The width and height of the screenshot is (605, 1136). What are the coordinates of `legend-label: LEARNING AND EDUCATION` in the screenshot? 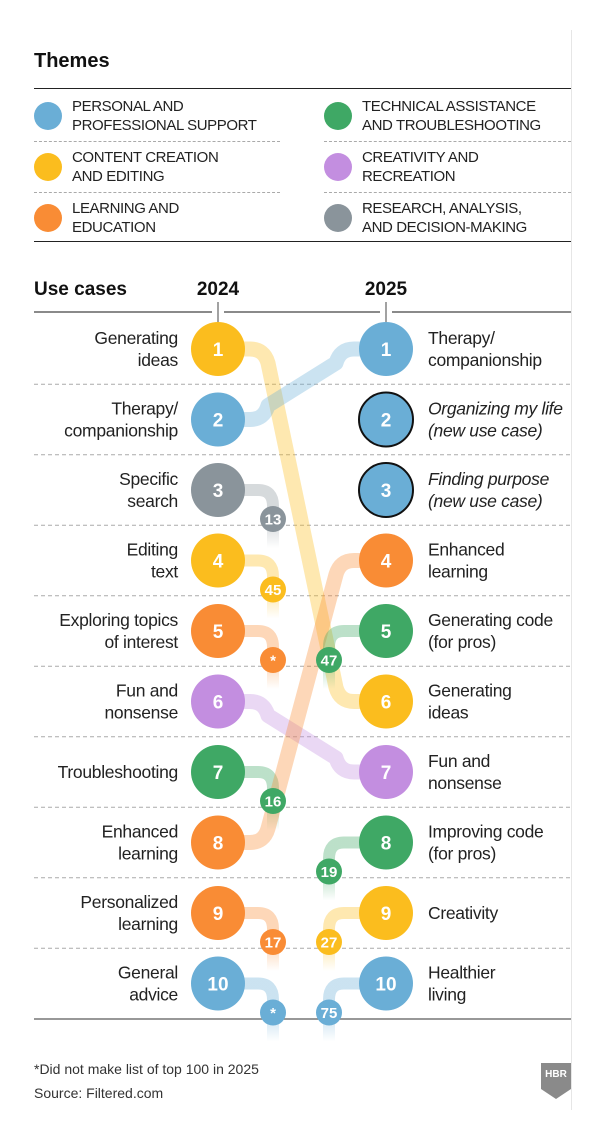 It's located at (125, 218).